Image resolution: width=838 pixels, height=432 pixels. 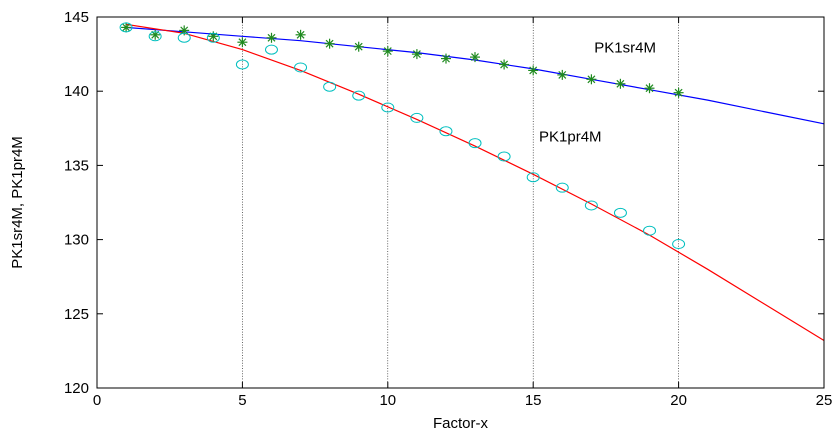 I want to click on x-tick-label: 0, so click(x=97, y=400).